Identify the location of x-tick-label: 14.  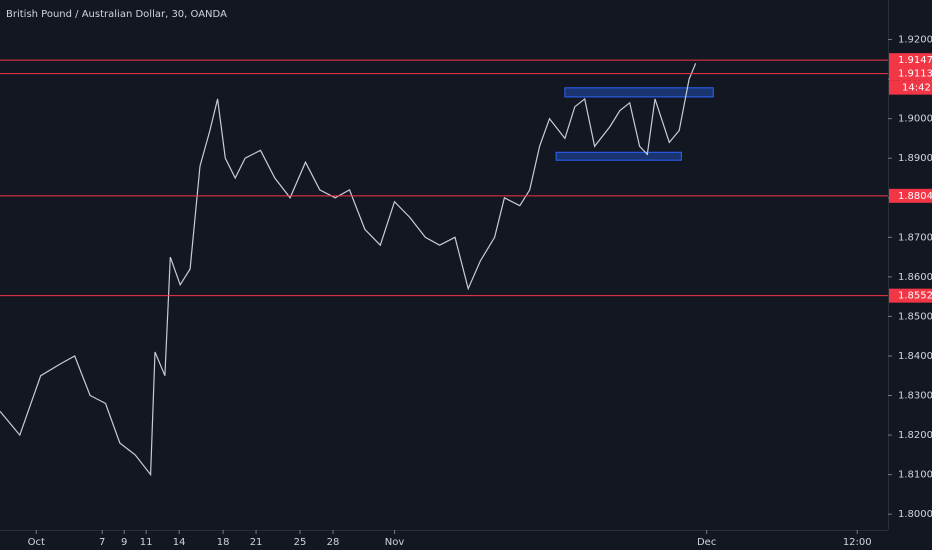
(179, 542).